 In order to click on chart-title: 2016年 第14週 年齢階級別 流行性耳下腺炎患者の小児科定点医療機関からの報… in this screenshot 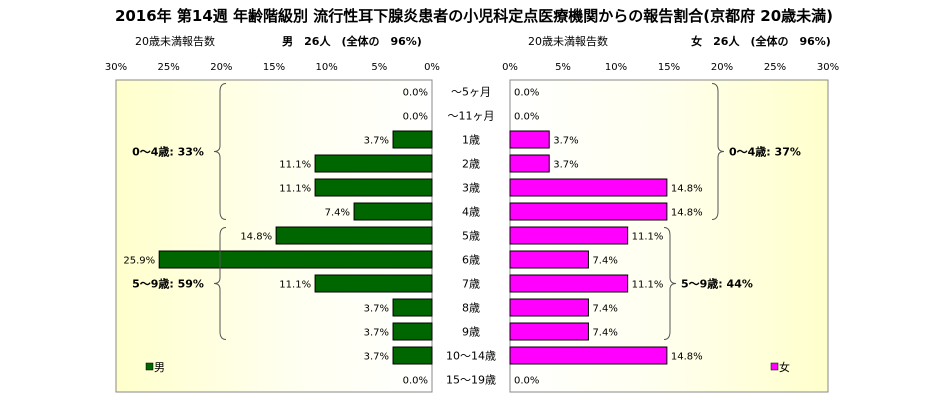, I will do `click(474, 16)`.